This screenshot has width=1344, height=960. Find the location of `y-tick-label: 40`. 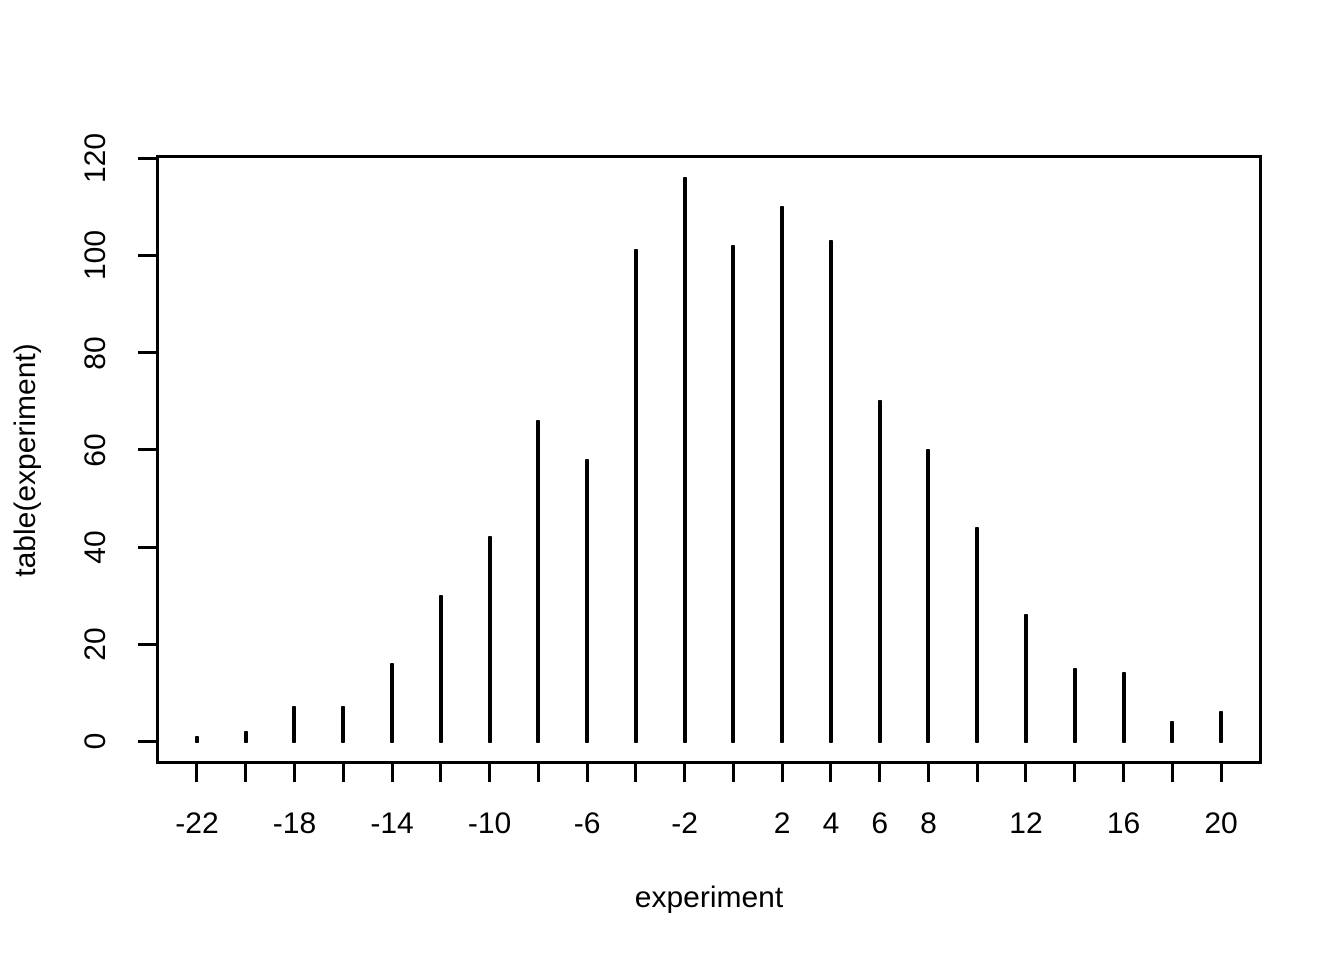

y-tick-label: 40 is located at coordinates (95, 547).